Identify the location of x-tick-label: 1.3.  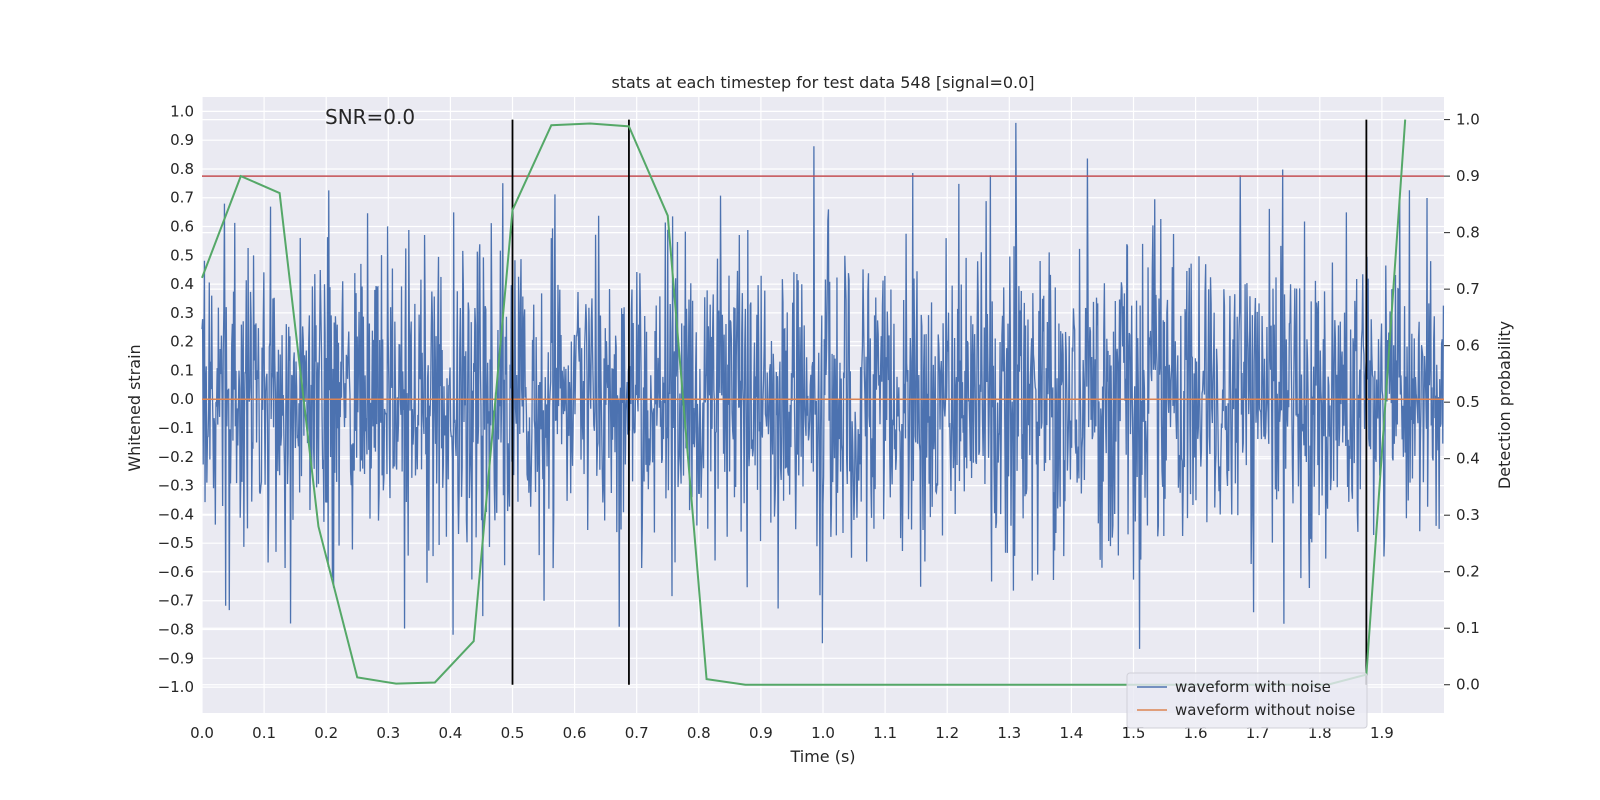
(1009, 733).